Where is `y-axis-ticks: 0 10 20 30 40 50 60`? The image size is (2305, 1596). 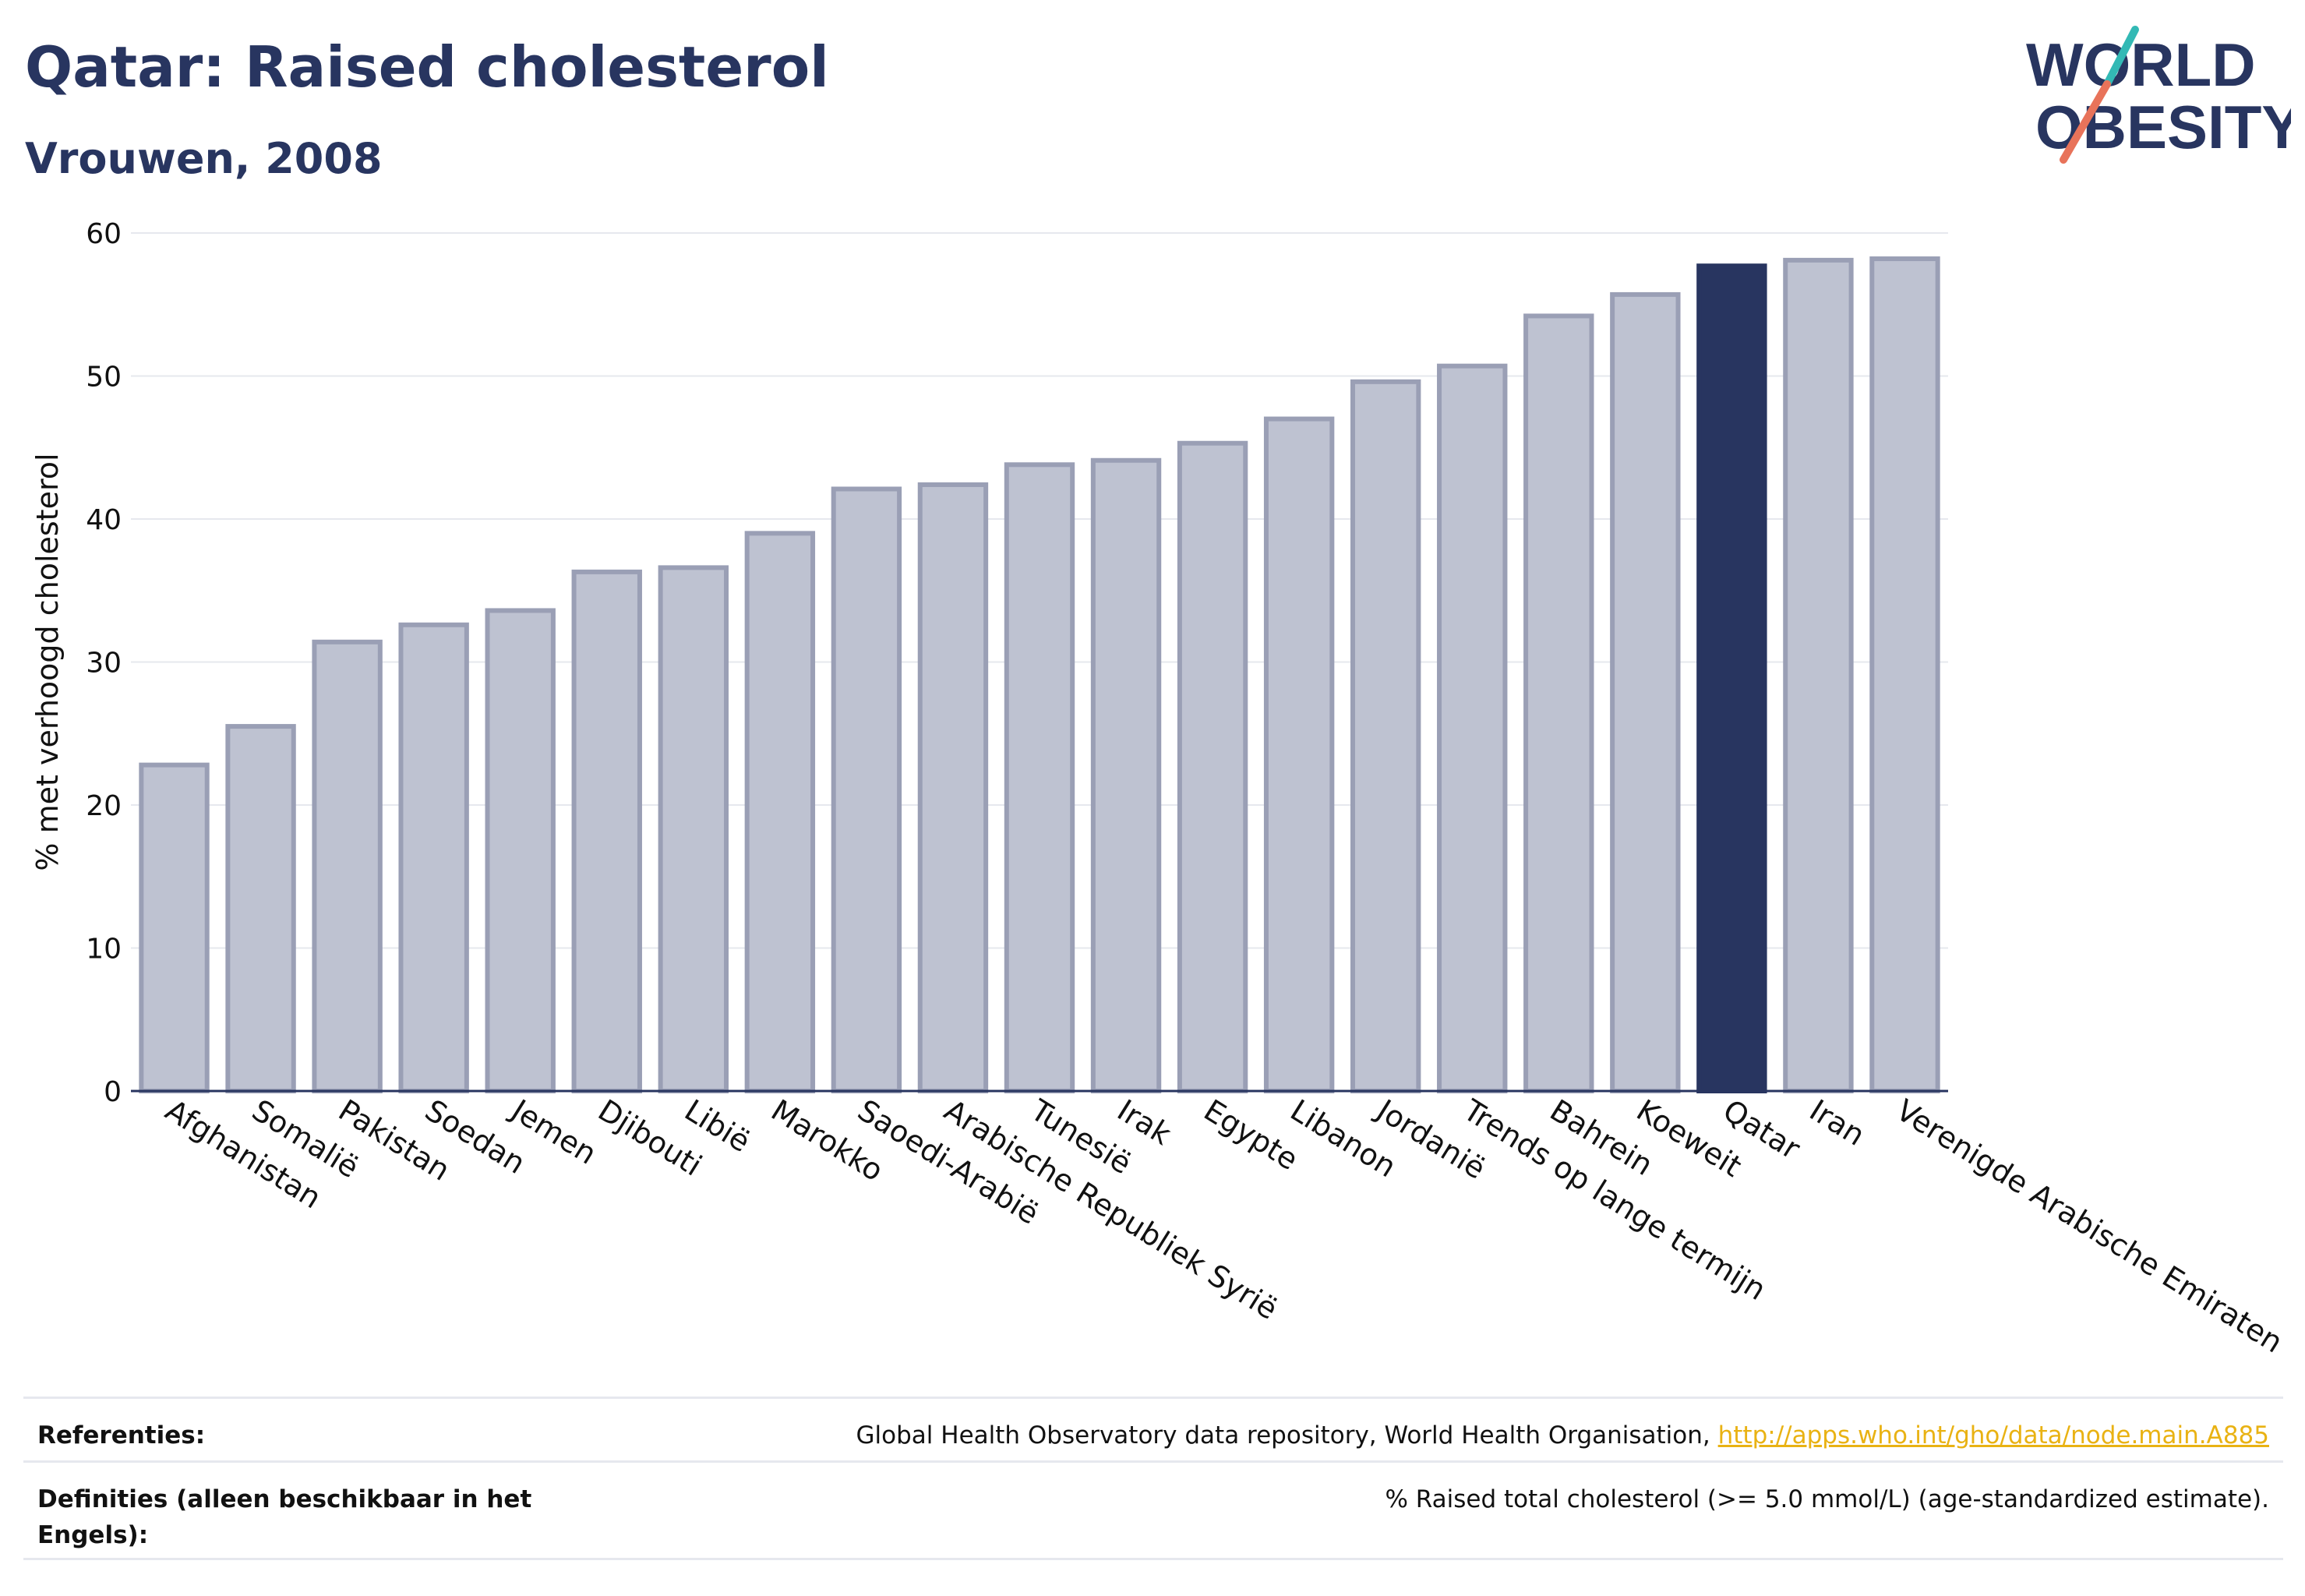 y-axis-ticks: 0 10 20 30 40 50 60 is located at coordinates (104, 663).